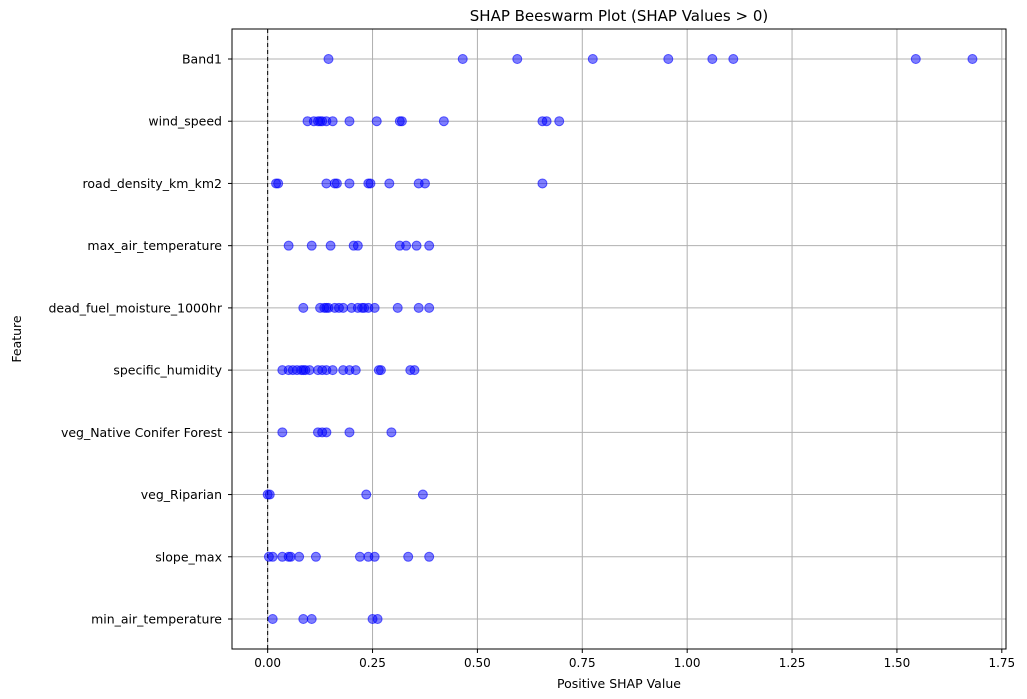 This screenshot has width=1027, height=699. Describe the element at coordinates (185, 121) in the screenshot. I see `y-tick-label: wind_speed` at that location.